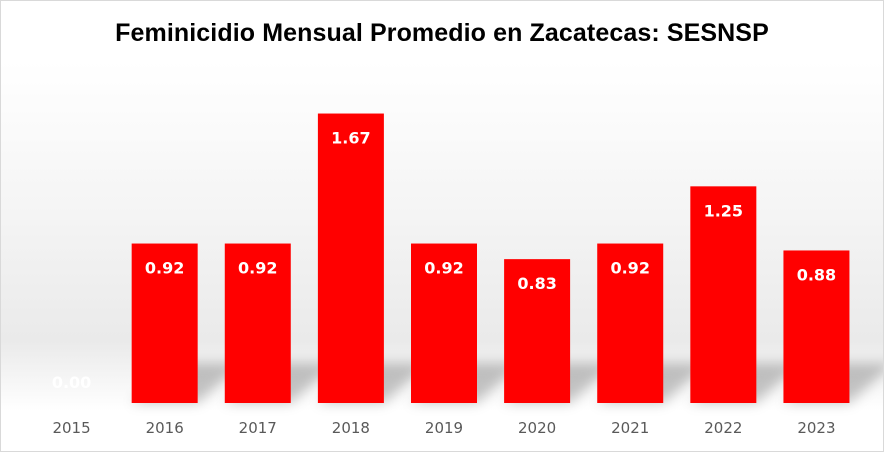 The height and width of the screenshot is (452, 884). What do you see at coordinates (351, 428) in the screenshot?
I see `x-tick-label: 2018` at bounding box center [351, 428].